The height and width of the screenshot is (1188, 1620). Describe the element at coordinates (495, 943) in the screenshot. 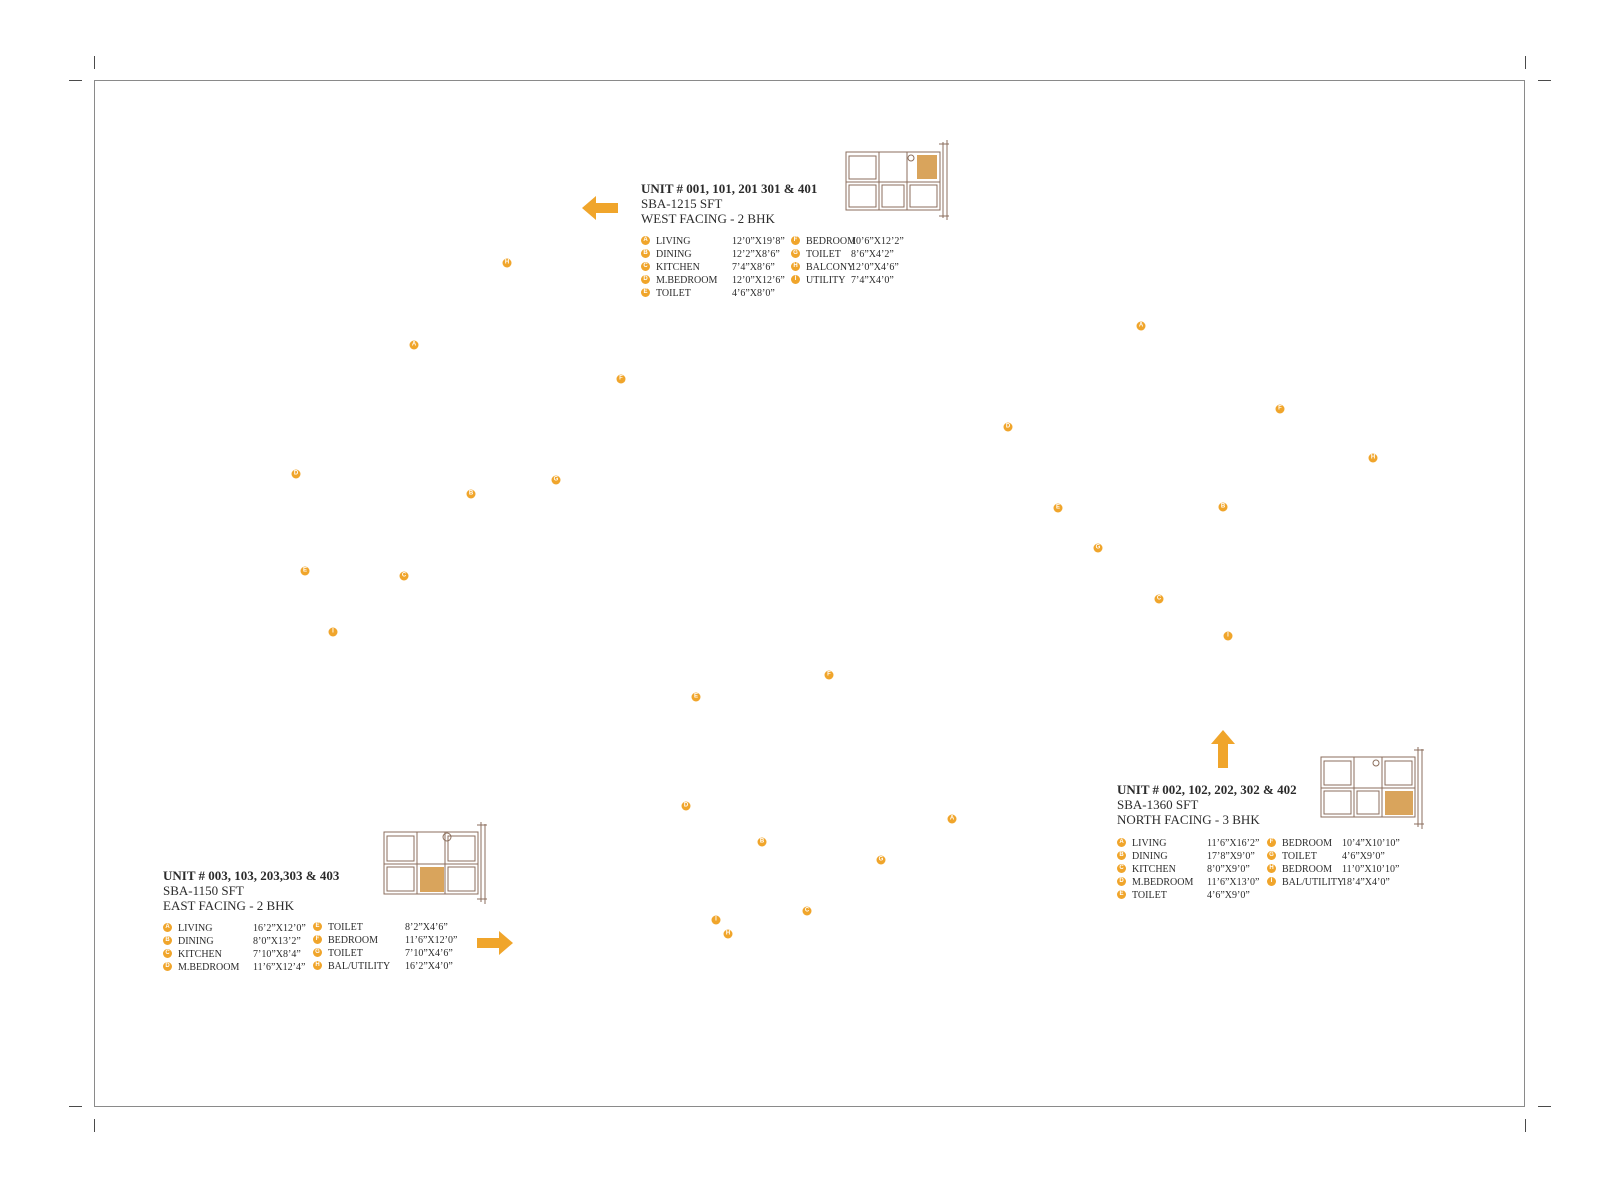

I see `arrow-right-icon` at that location.